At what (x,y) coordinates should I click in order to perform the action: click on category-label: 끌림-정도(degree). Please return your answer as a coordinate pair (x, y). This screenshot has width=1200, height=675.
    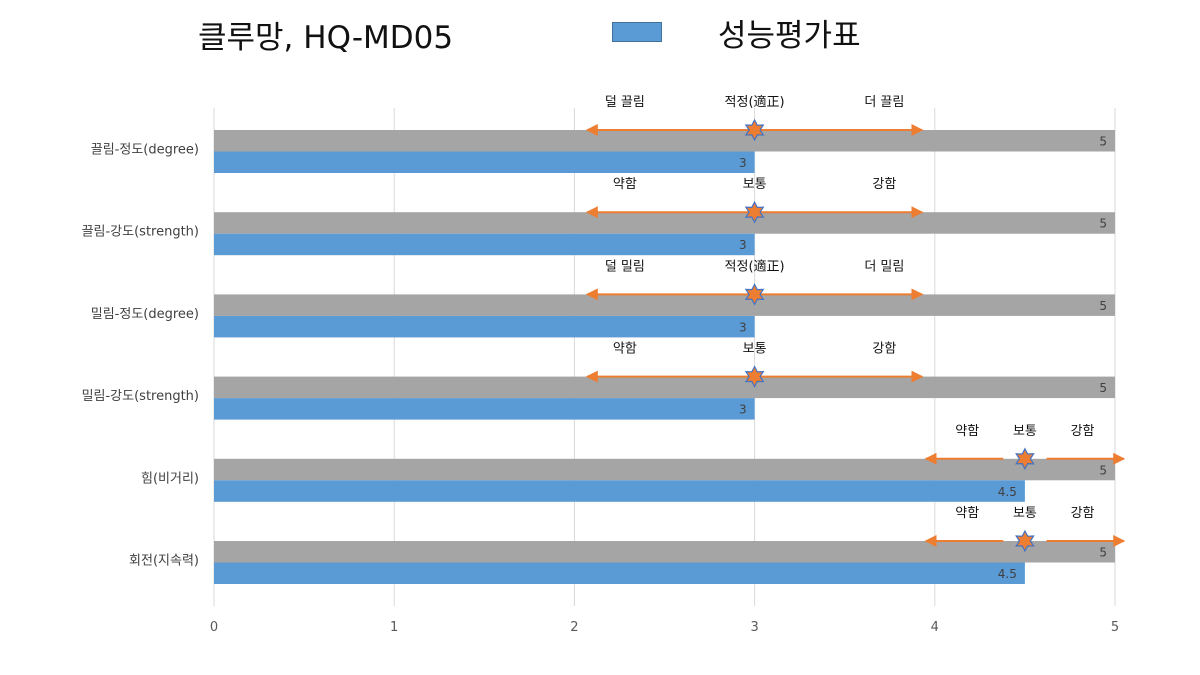
    Looking at the image, I should click on (145, 150).